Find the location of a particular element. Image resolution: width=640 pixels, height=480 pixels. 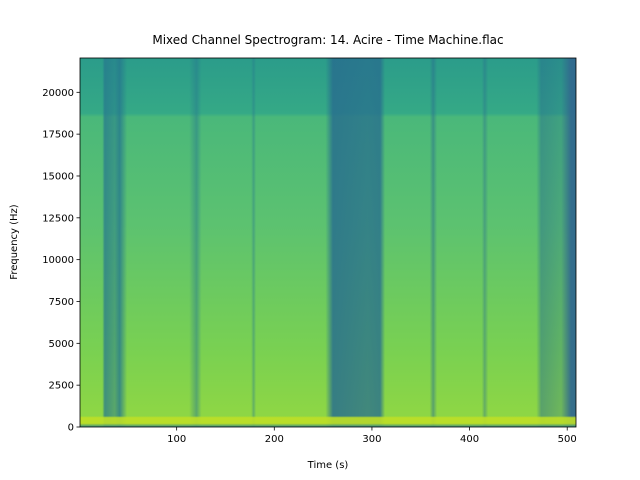

y-tick-label: 17500 is located at coordinates (58, 135).